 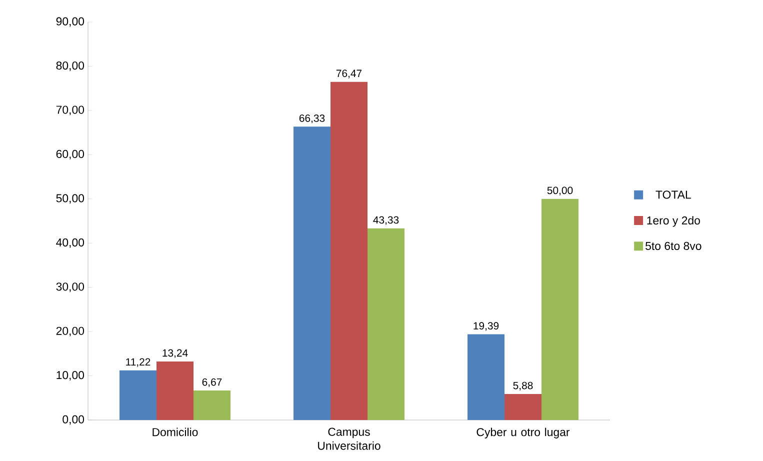 I want to click on y-tick-label: 30,00, so click(x=70, y=287).